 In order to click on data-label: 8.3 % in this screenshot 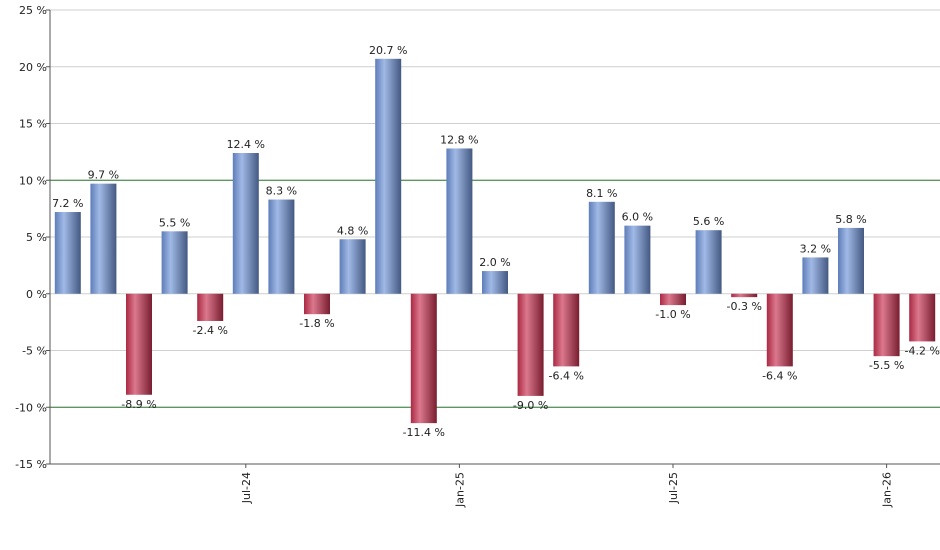, I will do `click(281, 191)`.